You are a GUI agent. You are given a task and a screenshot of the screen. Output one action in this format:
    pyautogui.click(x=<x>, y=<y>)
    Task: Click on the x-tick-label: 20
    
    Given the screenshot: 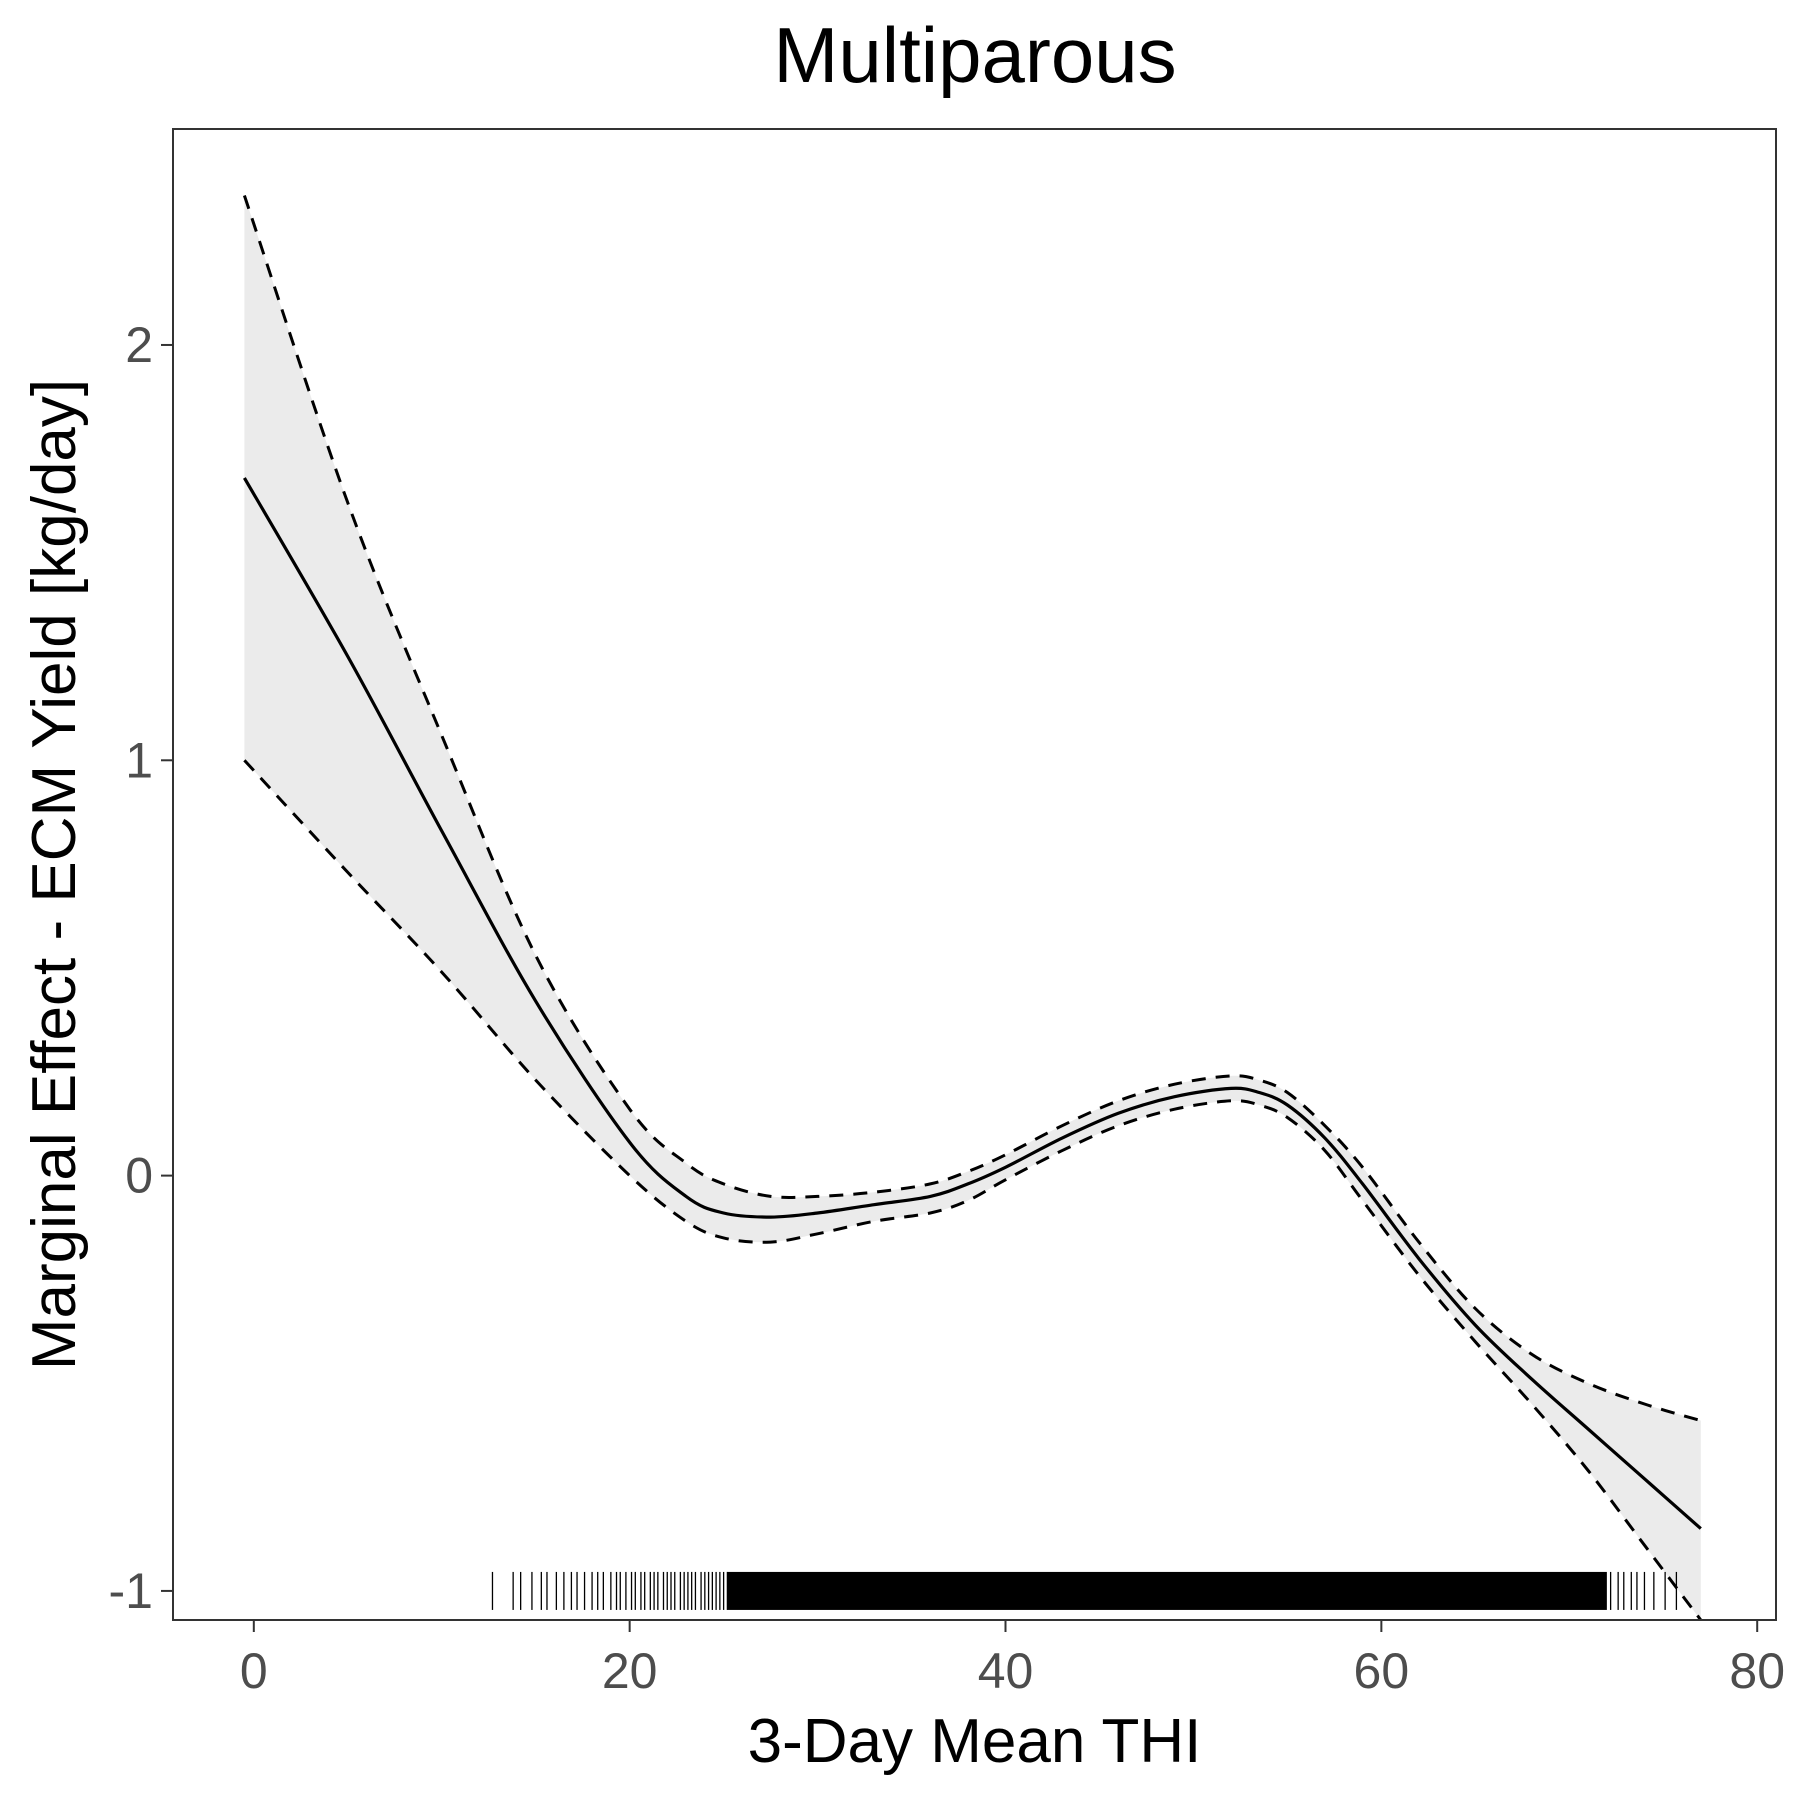 What is the action you would take?
    pyautogui.click(x=630, y=1671)
    